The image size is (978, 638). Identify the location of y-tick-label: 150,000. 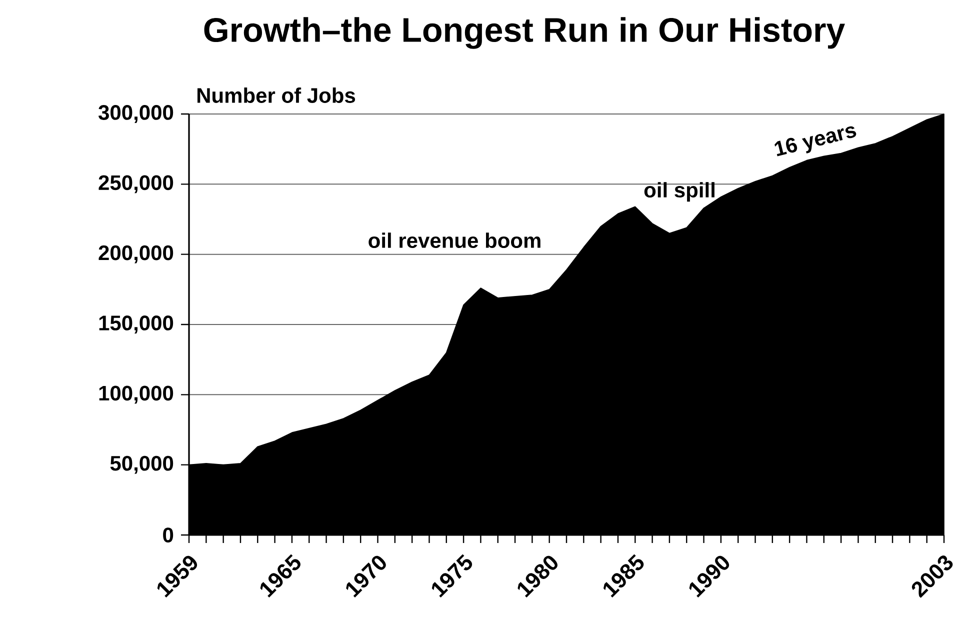
(136, 325).